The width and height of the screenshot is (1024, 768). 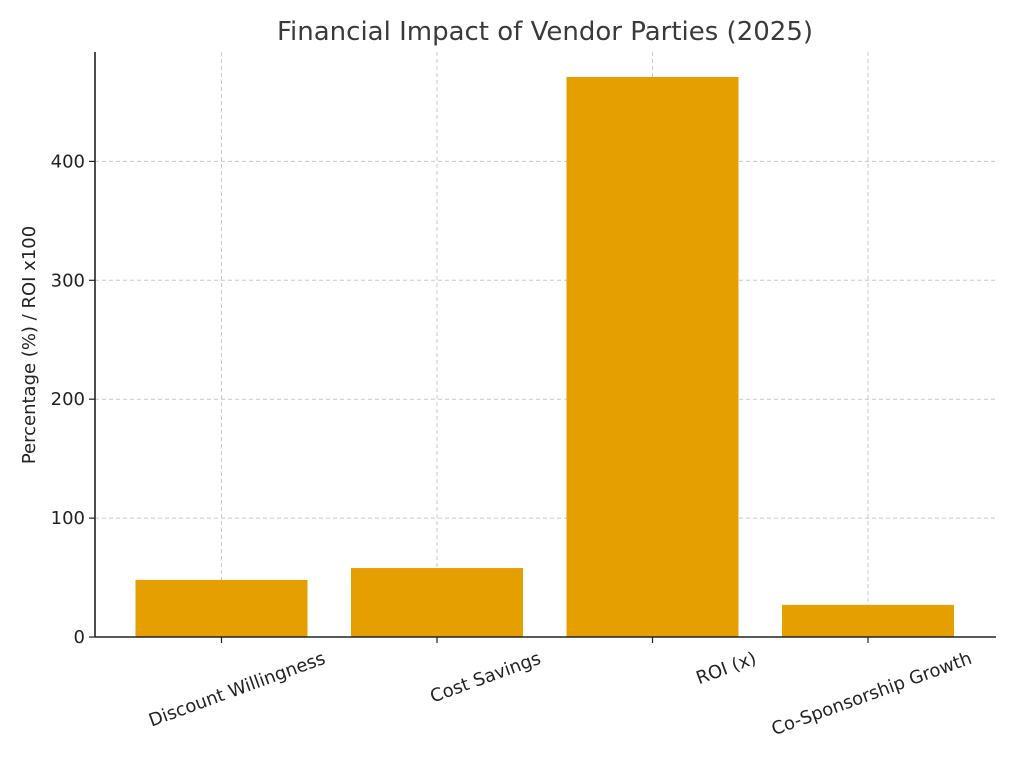 What do you see at coordinates (29, 345) in the screenshot?
I see `y-axis-label: Percentage (%) / ROI x100` at bounding box center [29, 345].